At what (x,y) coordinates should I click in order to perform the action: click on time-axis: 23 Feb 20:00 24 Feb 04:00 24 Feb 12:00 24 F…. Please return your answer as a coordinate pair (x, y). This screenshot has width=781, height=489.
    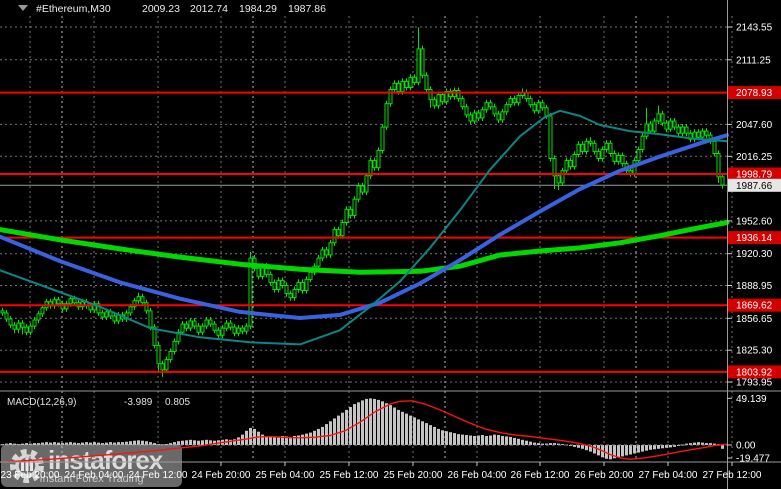
    Looking at the image, I should click on (381, 471).